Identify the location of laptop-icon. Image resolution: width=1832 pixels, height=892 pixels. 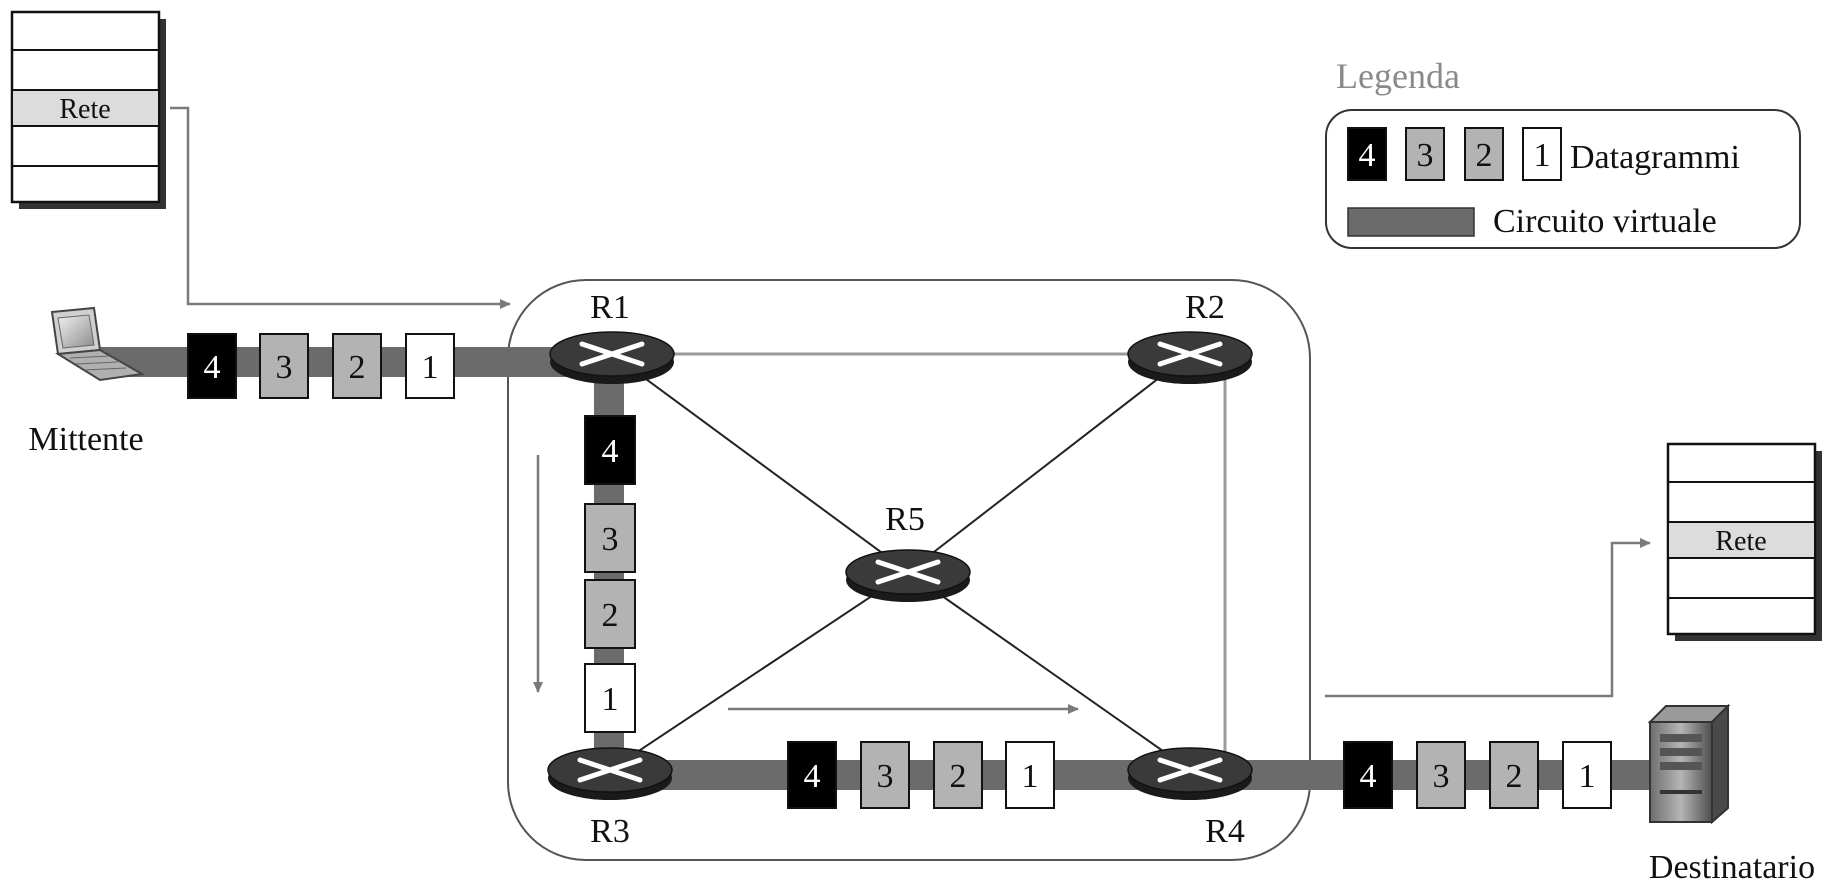
(98, 344).